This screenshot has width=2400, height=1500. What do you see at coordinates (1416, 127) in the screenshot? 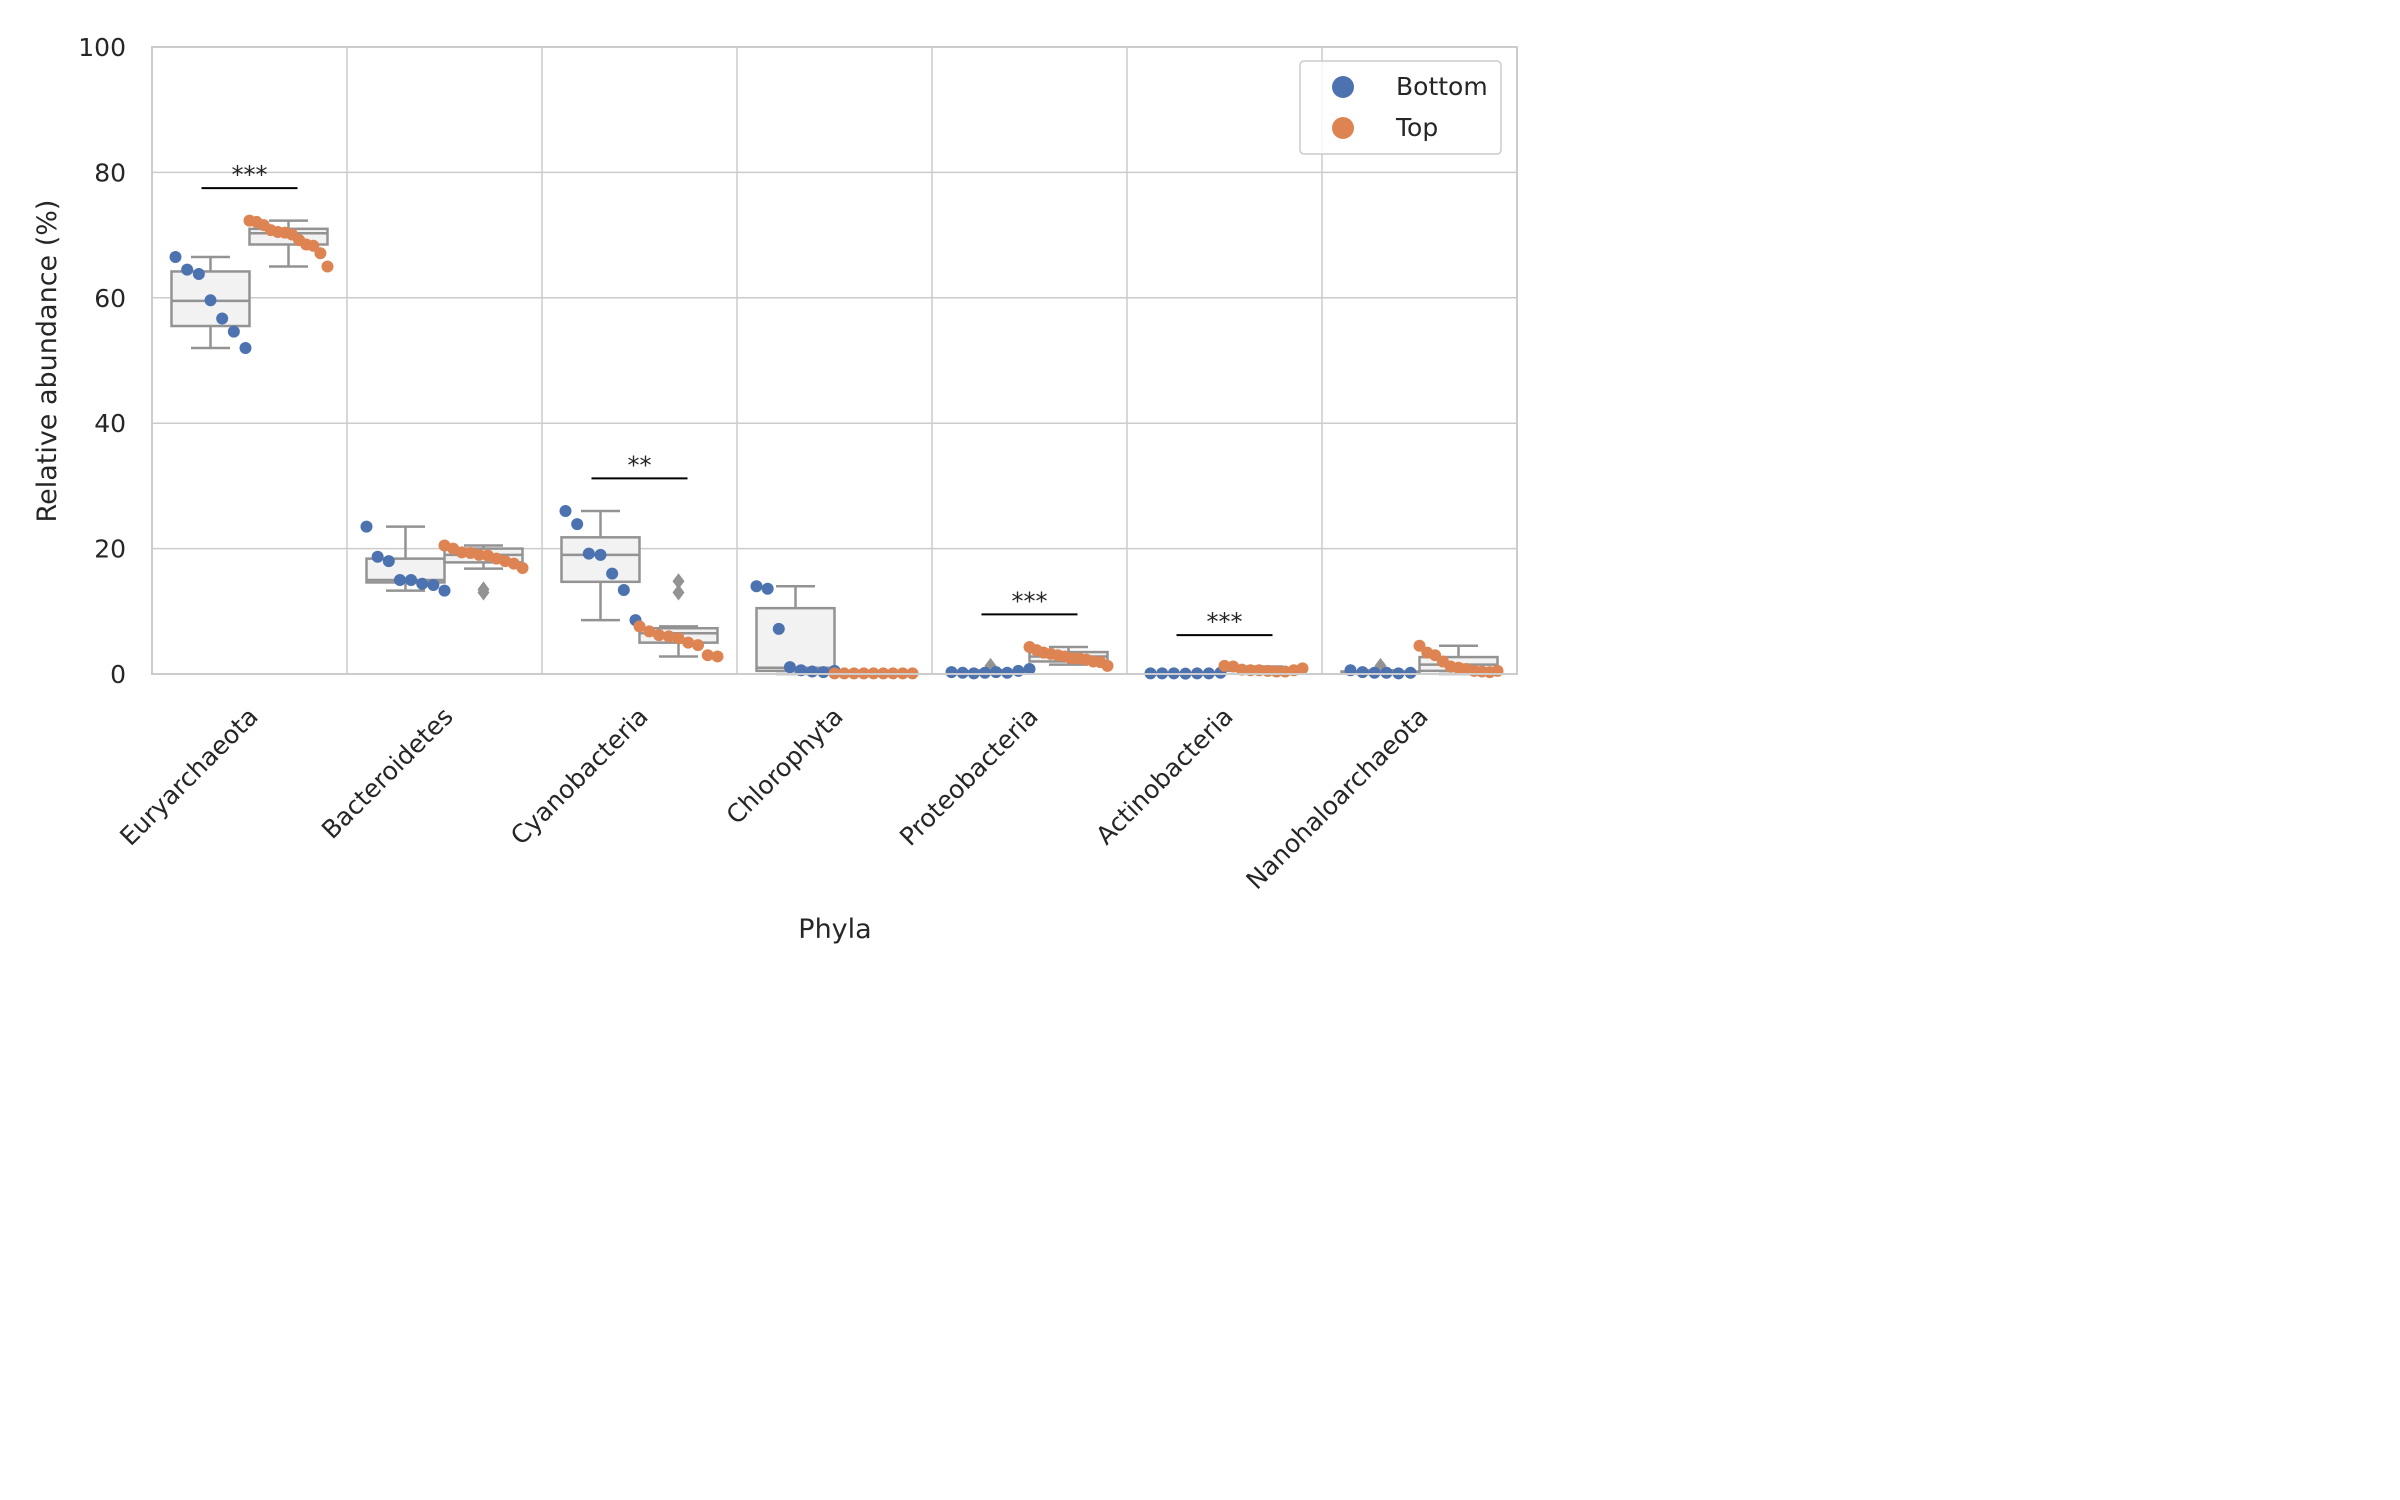
I see `legend-label-top: Top` at bounding box center [1416, 127].